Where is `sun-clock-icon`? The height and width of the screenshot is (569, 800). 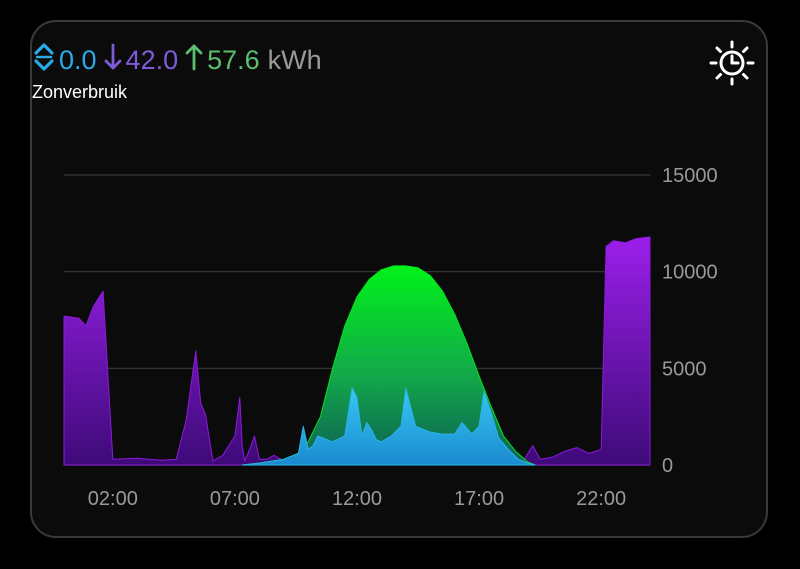
sun-clock-icon is located at coordinates (732, 64).